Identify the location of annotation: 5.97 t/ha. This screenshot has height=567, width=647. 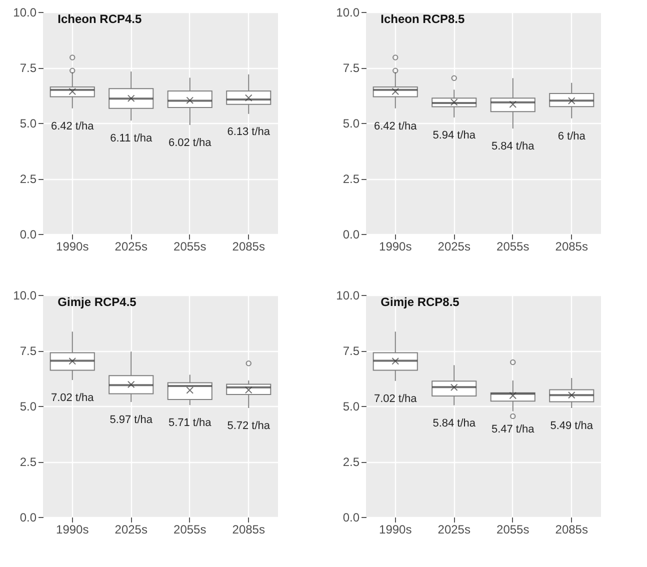
(132, 420).